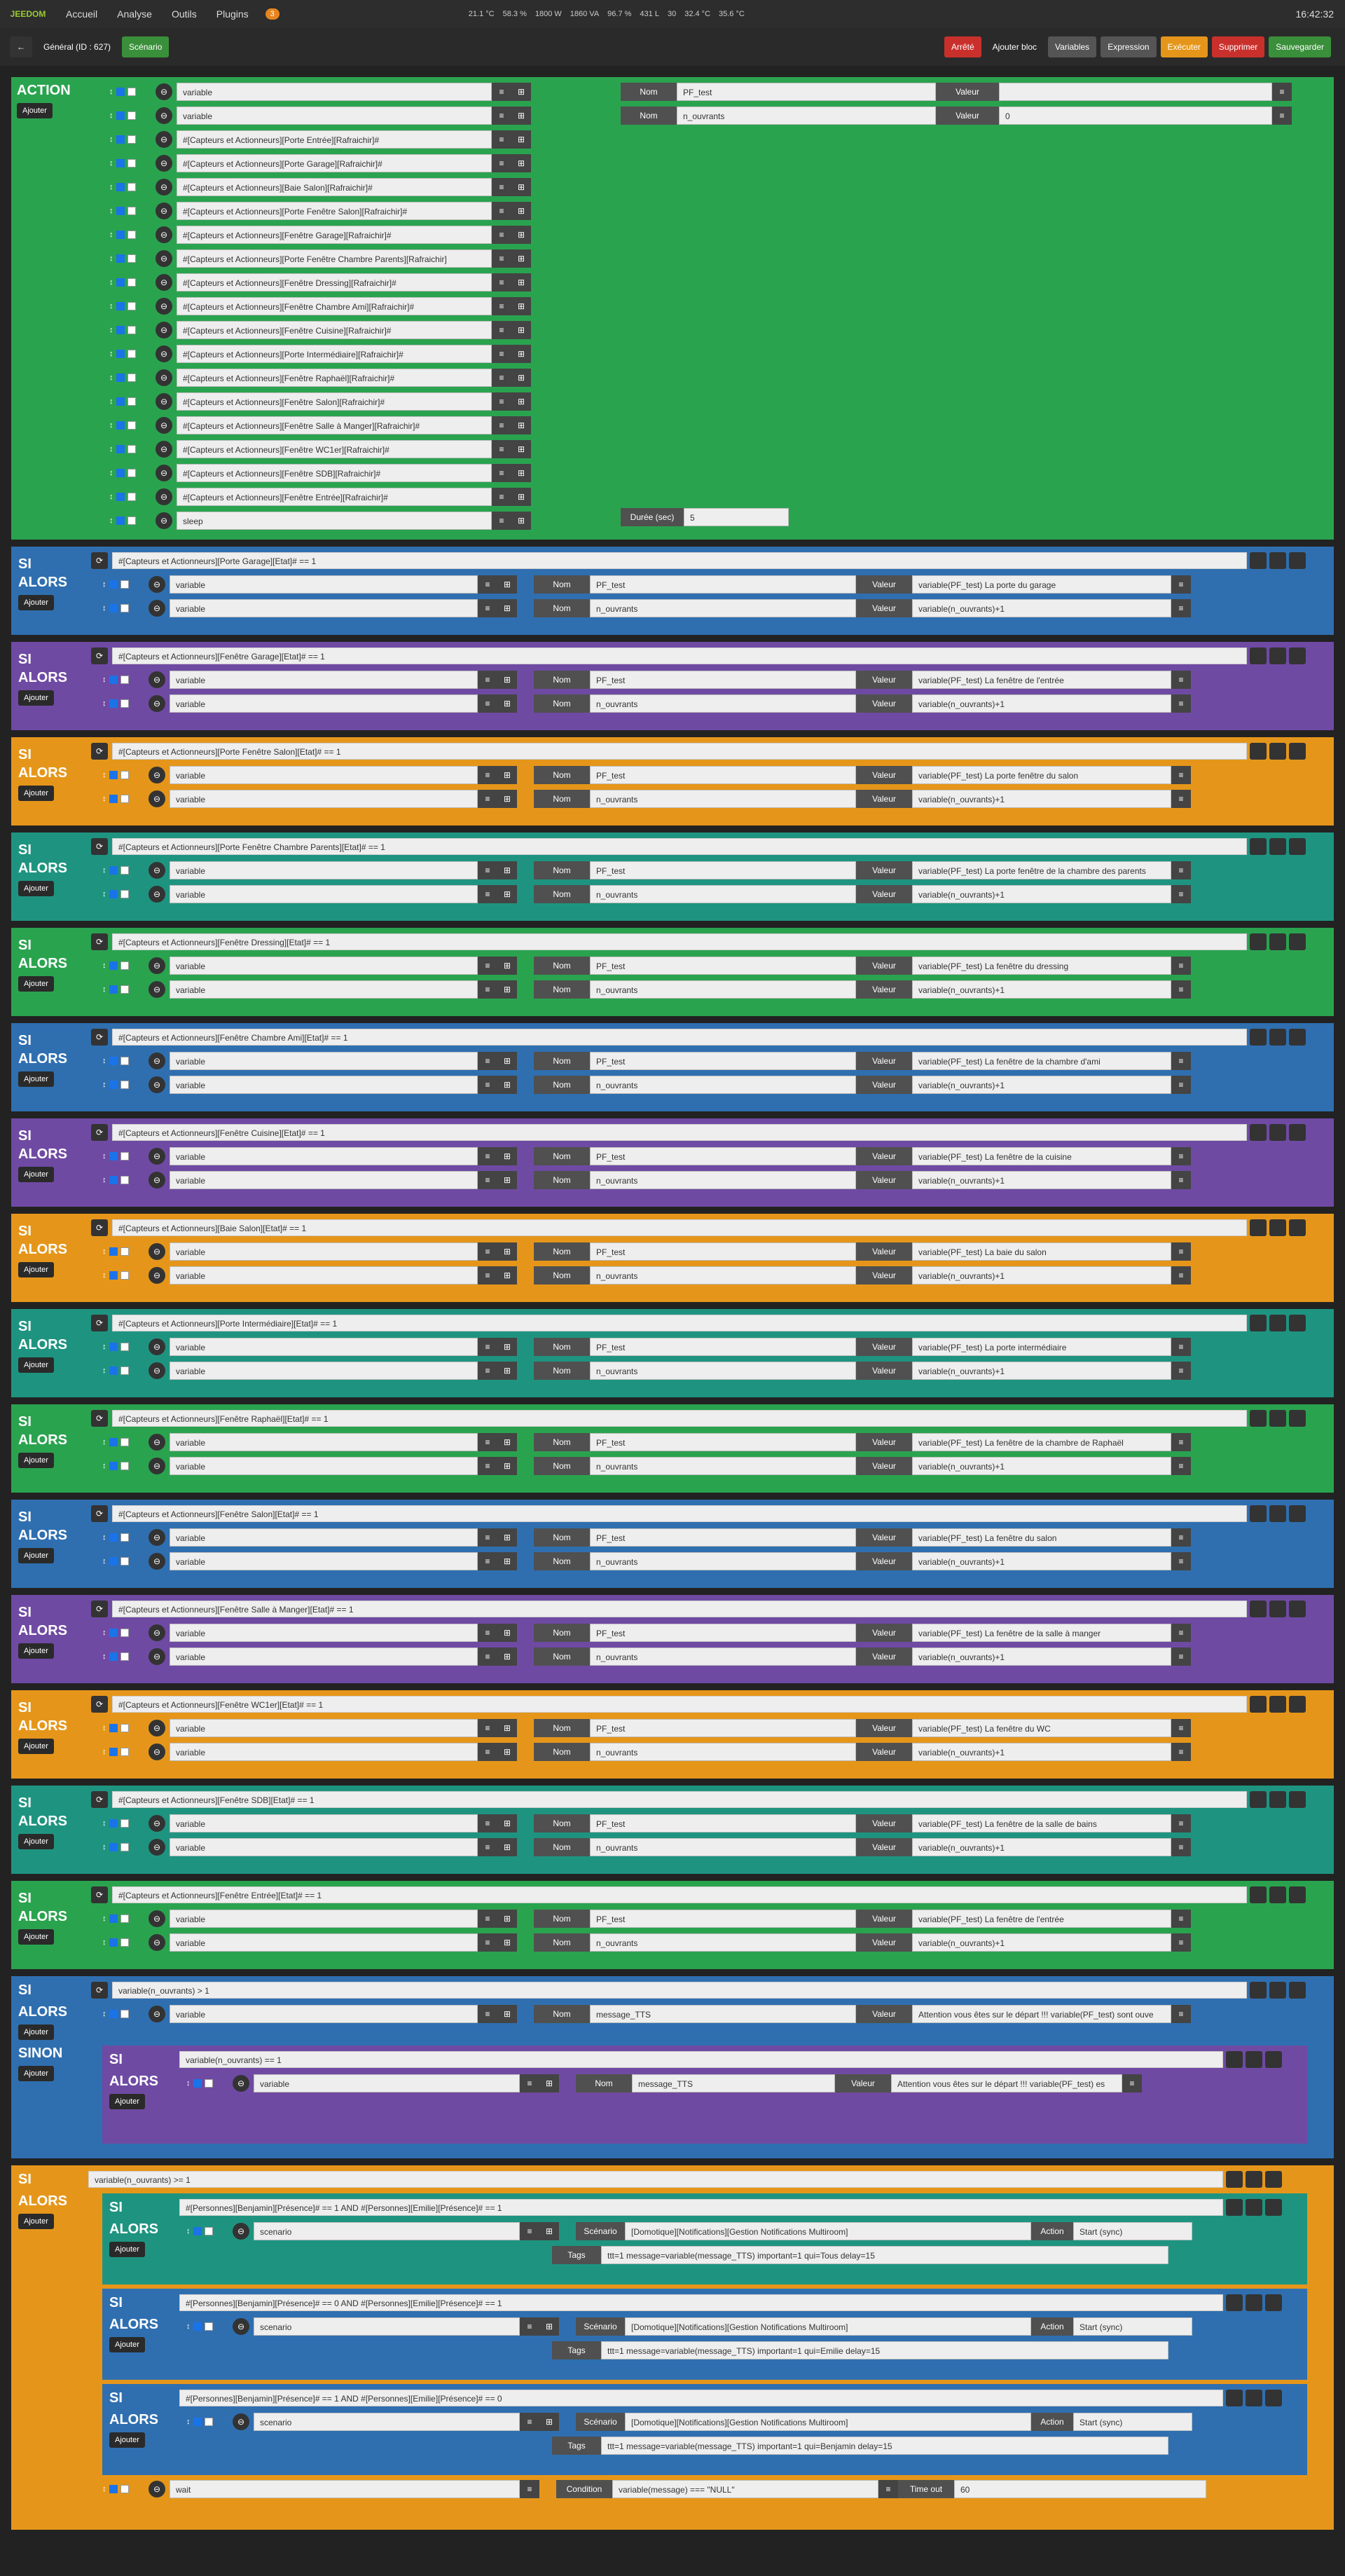 The height and width of the screenshot is (2576, 1345). Describe the element at coordinates (723, 2014) in the screenshot. I see `variable-name-field: message_TTS` at that location.